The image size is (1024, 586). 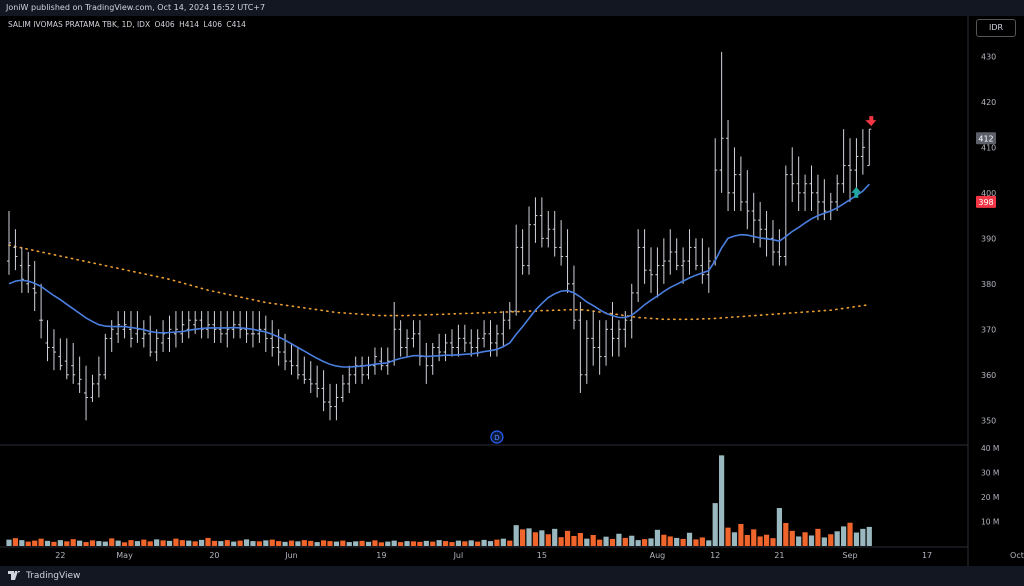 I want to click on price-tick-label: 430, so click(x=988, y=56).